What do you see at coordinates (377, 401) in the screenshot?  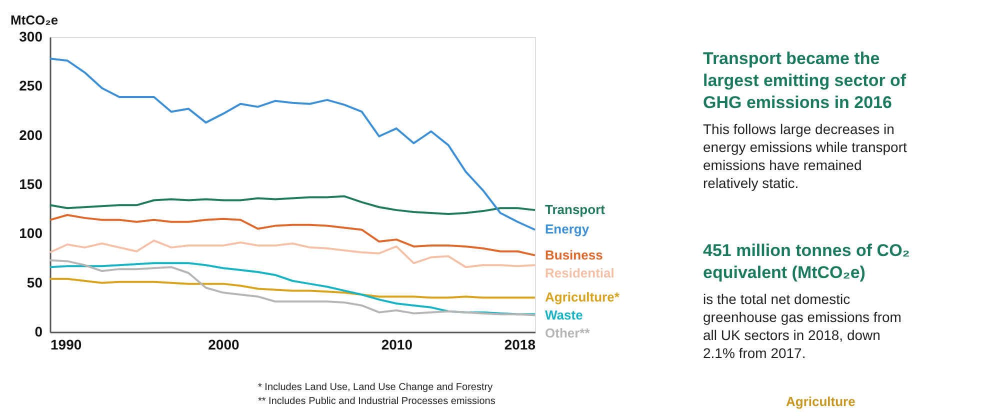 I see `text: ** Includes Public and Industrial Processes emissions` at bounding box center [377, 401].